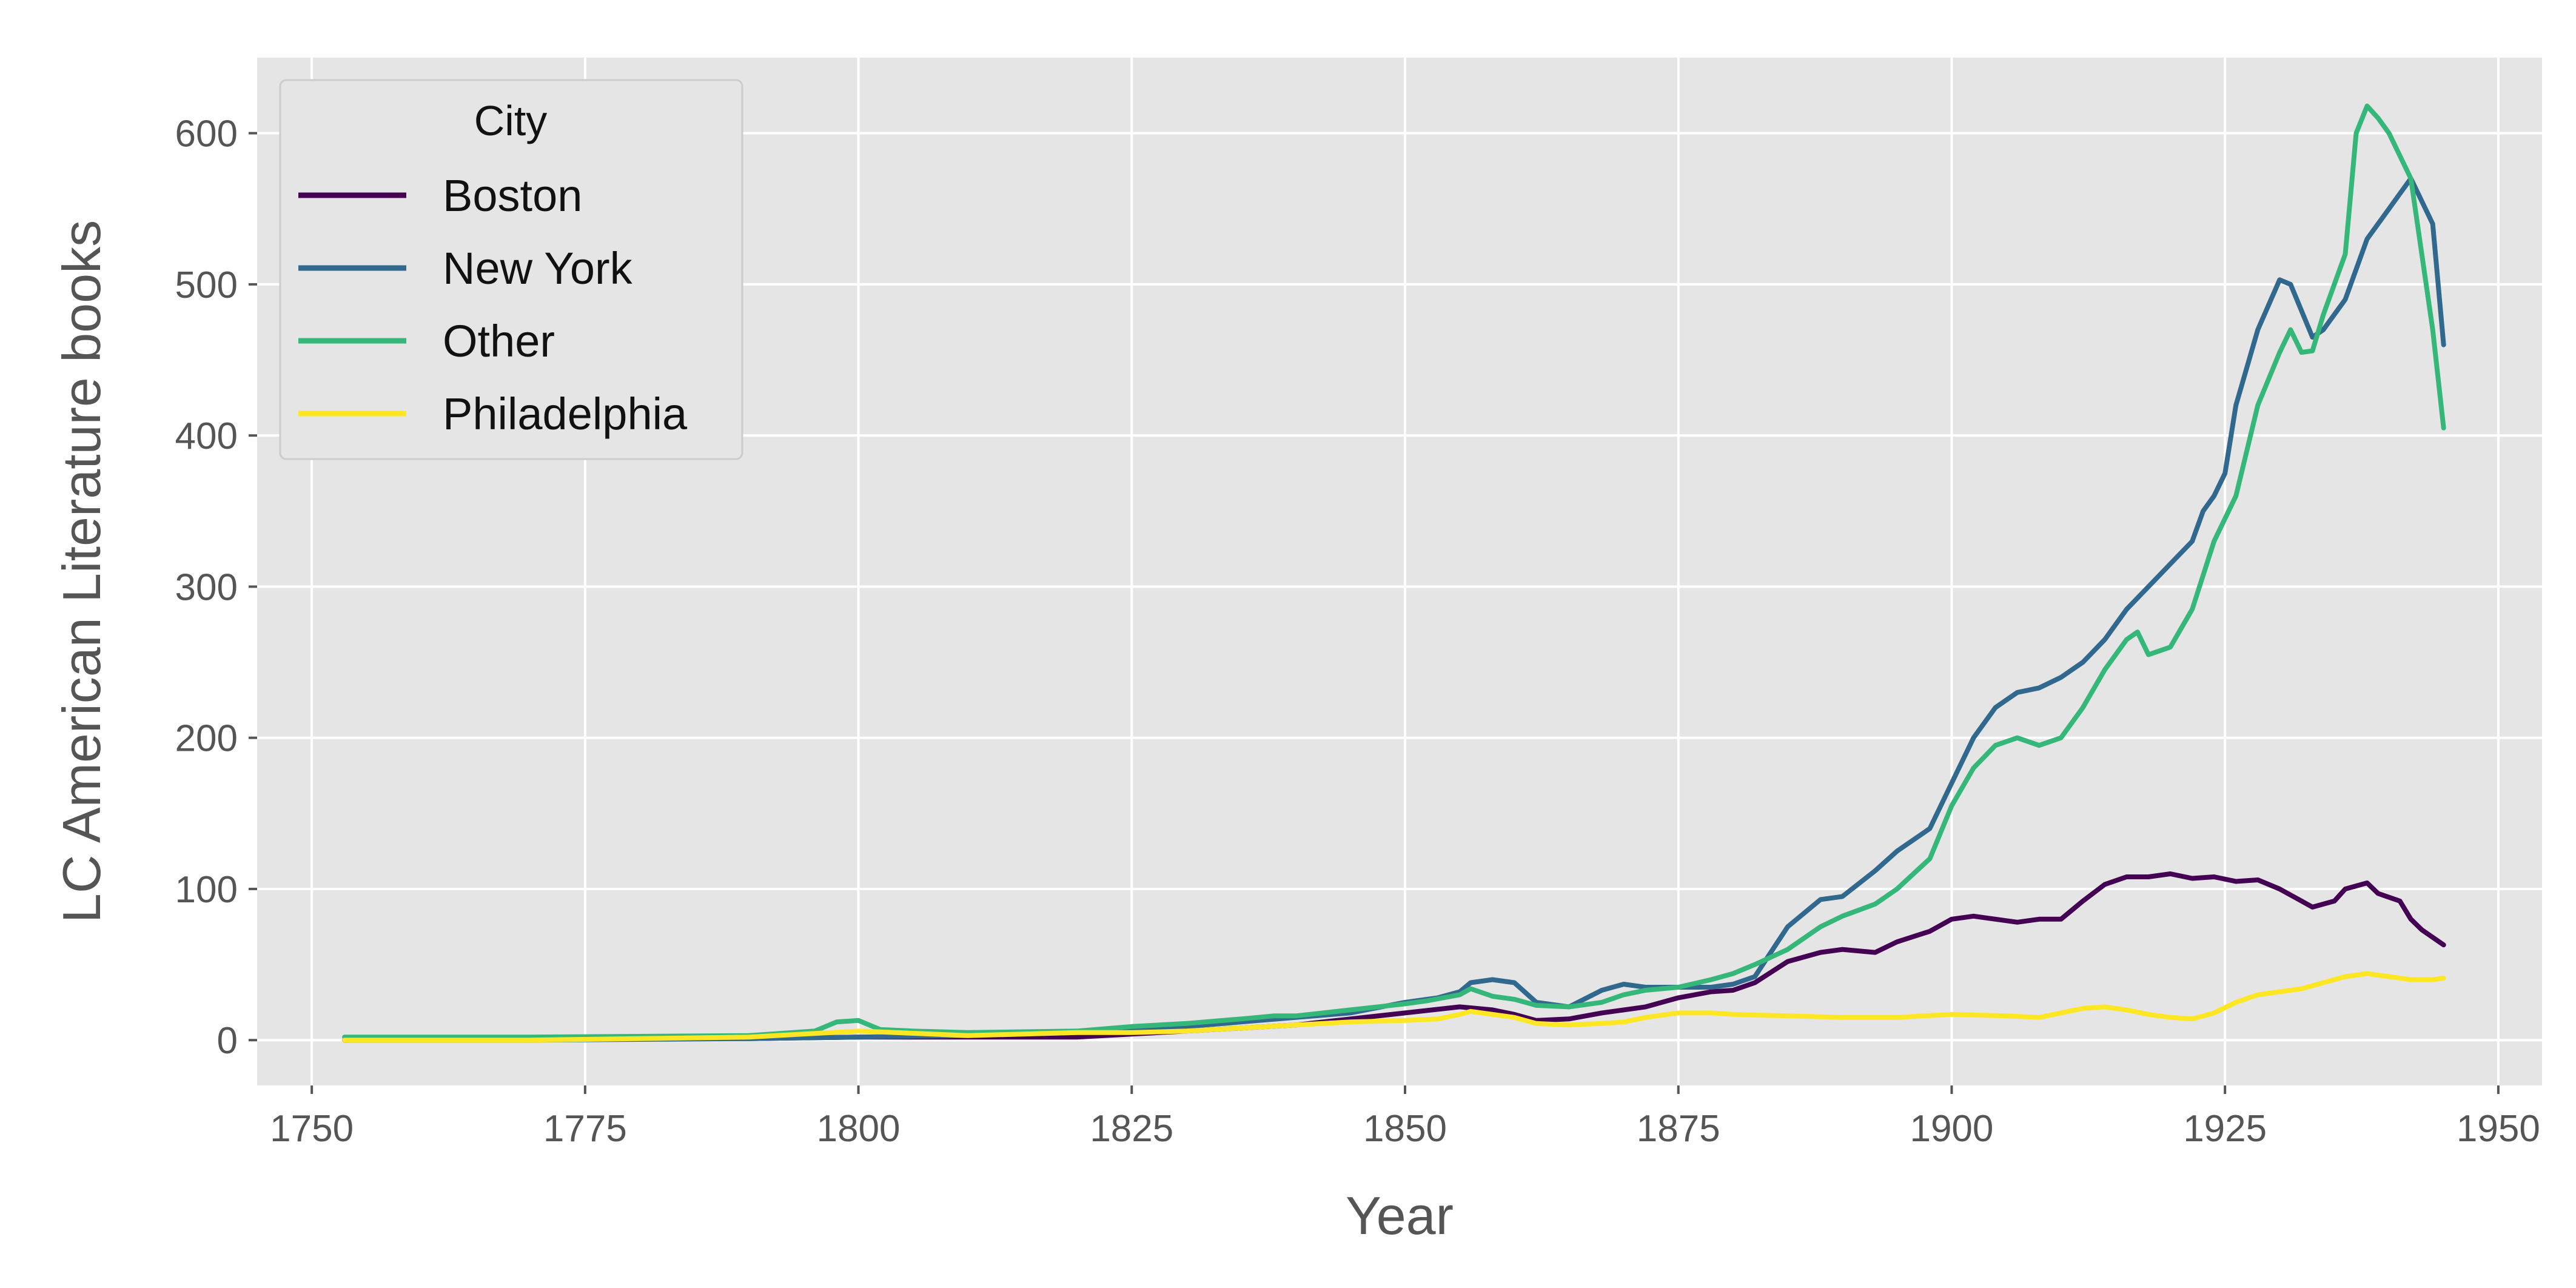 The image size is (2576, 1288). What do you see at coordinates (82, 571) in the screenshot?
I see `y-axis-title: LC American Literature books` at bounding box center [82, 571].